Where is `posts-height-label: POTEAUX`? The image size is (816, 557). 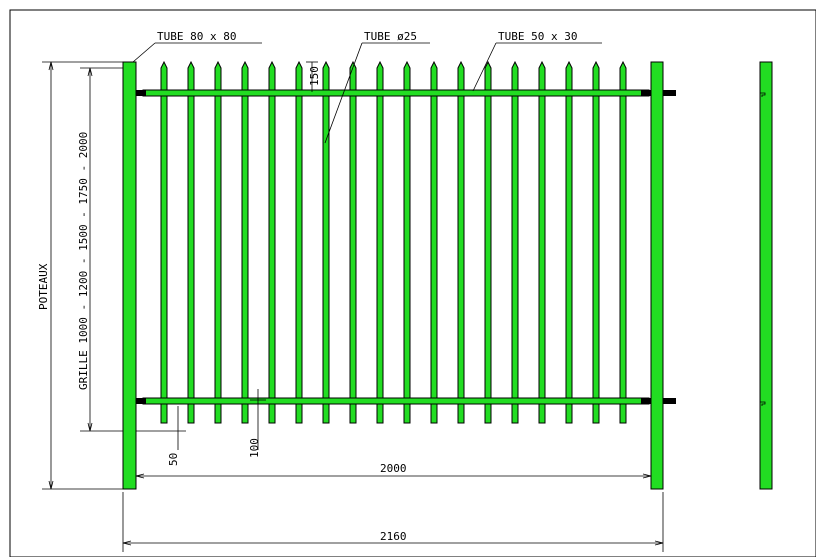 posts-height-label: POTEAUX is located at coordinates (43, 286).